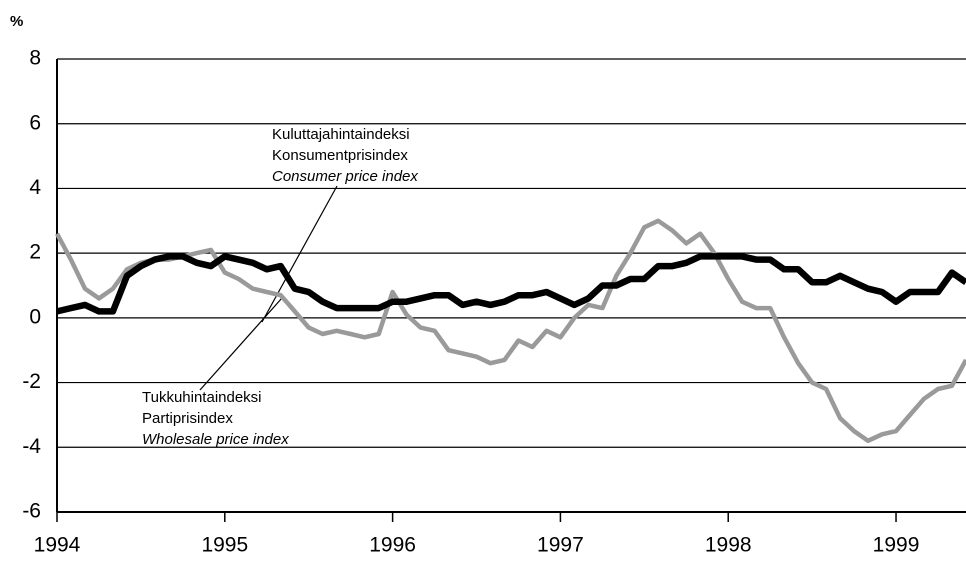  I want to click on y-tick-label: -6, so click(31, 511).